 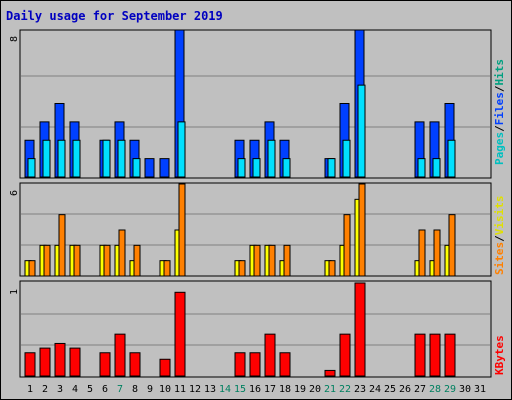 What do you see at coordinates (499, 148) in the screenshot?
I see `legend-item-pages: Pages` at bounding box center [499, 148].